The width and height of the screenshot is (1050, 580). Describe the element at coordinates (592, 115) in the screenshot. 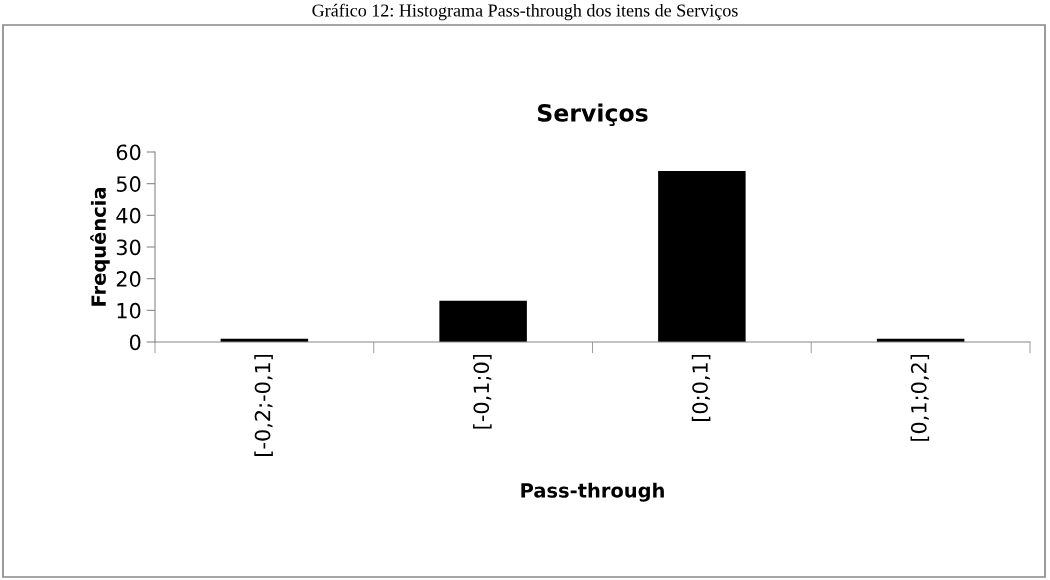

I see `chart-title: Serviços` at that location.